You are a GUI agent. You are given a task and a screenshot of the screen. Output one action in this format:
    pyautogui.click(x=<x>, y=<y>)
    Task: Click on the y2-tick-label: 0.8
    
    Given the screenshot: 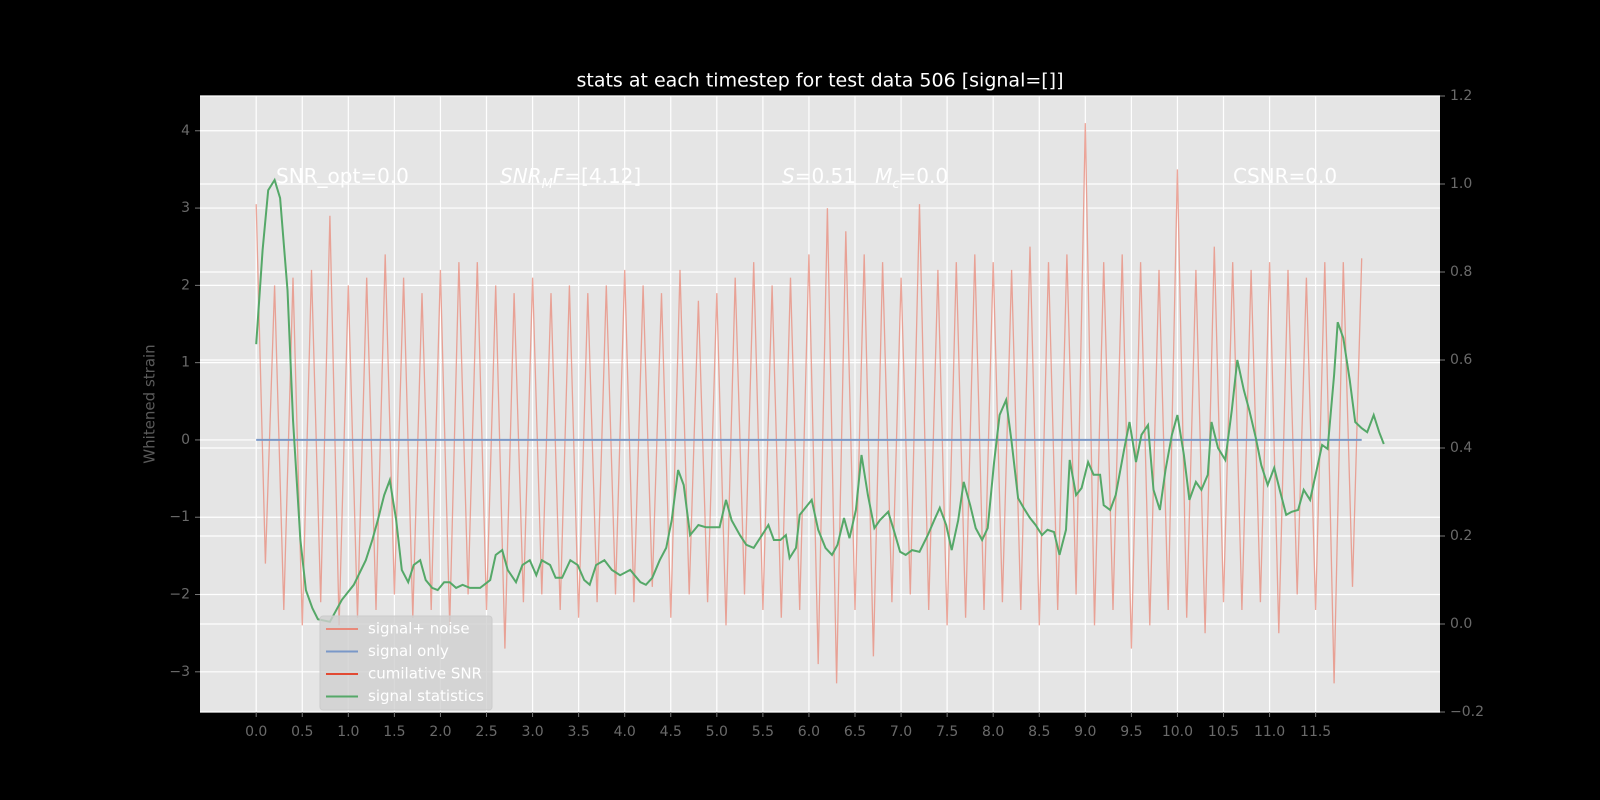 What is the action you would take?
    pyautogui.click(x=1461, y=272)
    